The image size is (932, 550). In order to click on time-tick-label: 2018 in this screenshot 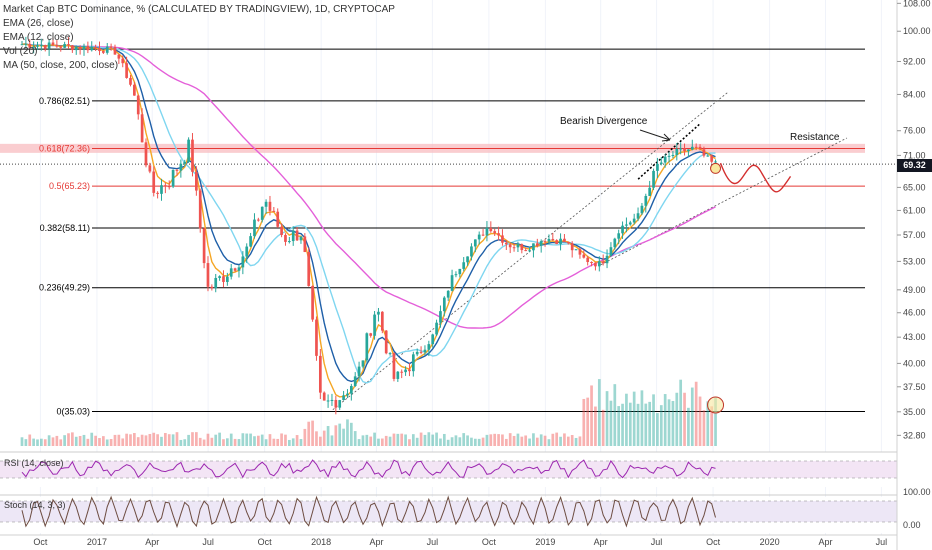, I will do `click(321, 542)`.